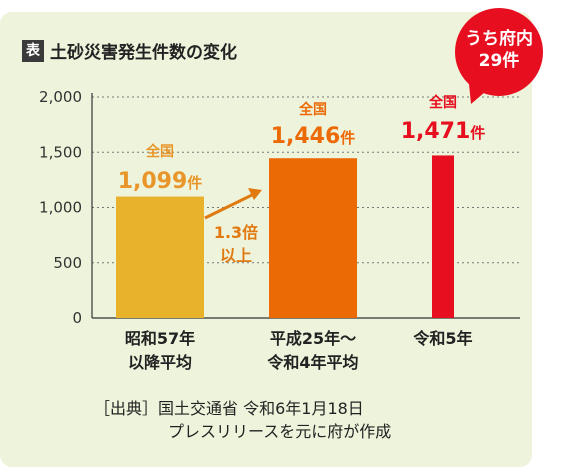  What do you see at coordinates (236, 255) in the screenshot?
I see `annotation-line2: 以上` at bounding box center [236, 255].